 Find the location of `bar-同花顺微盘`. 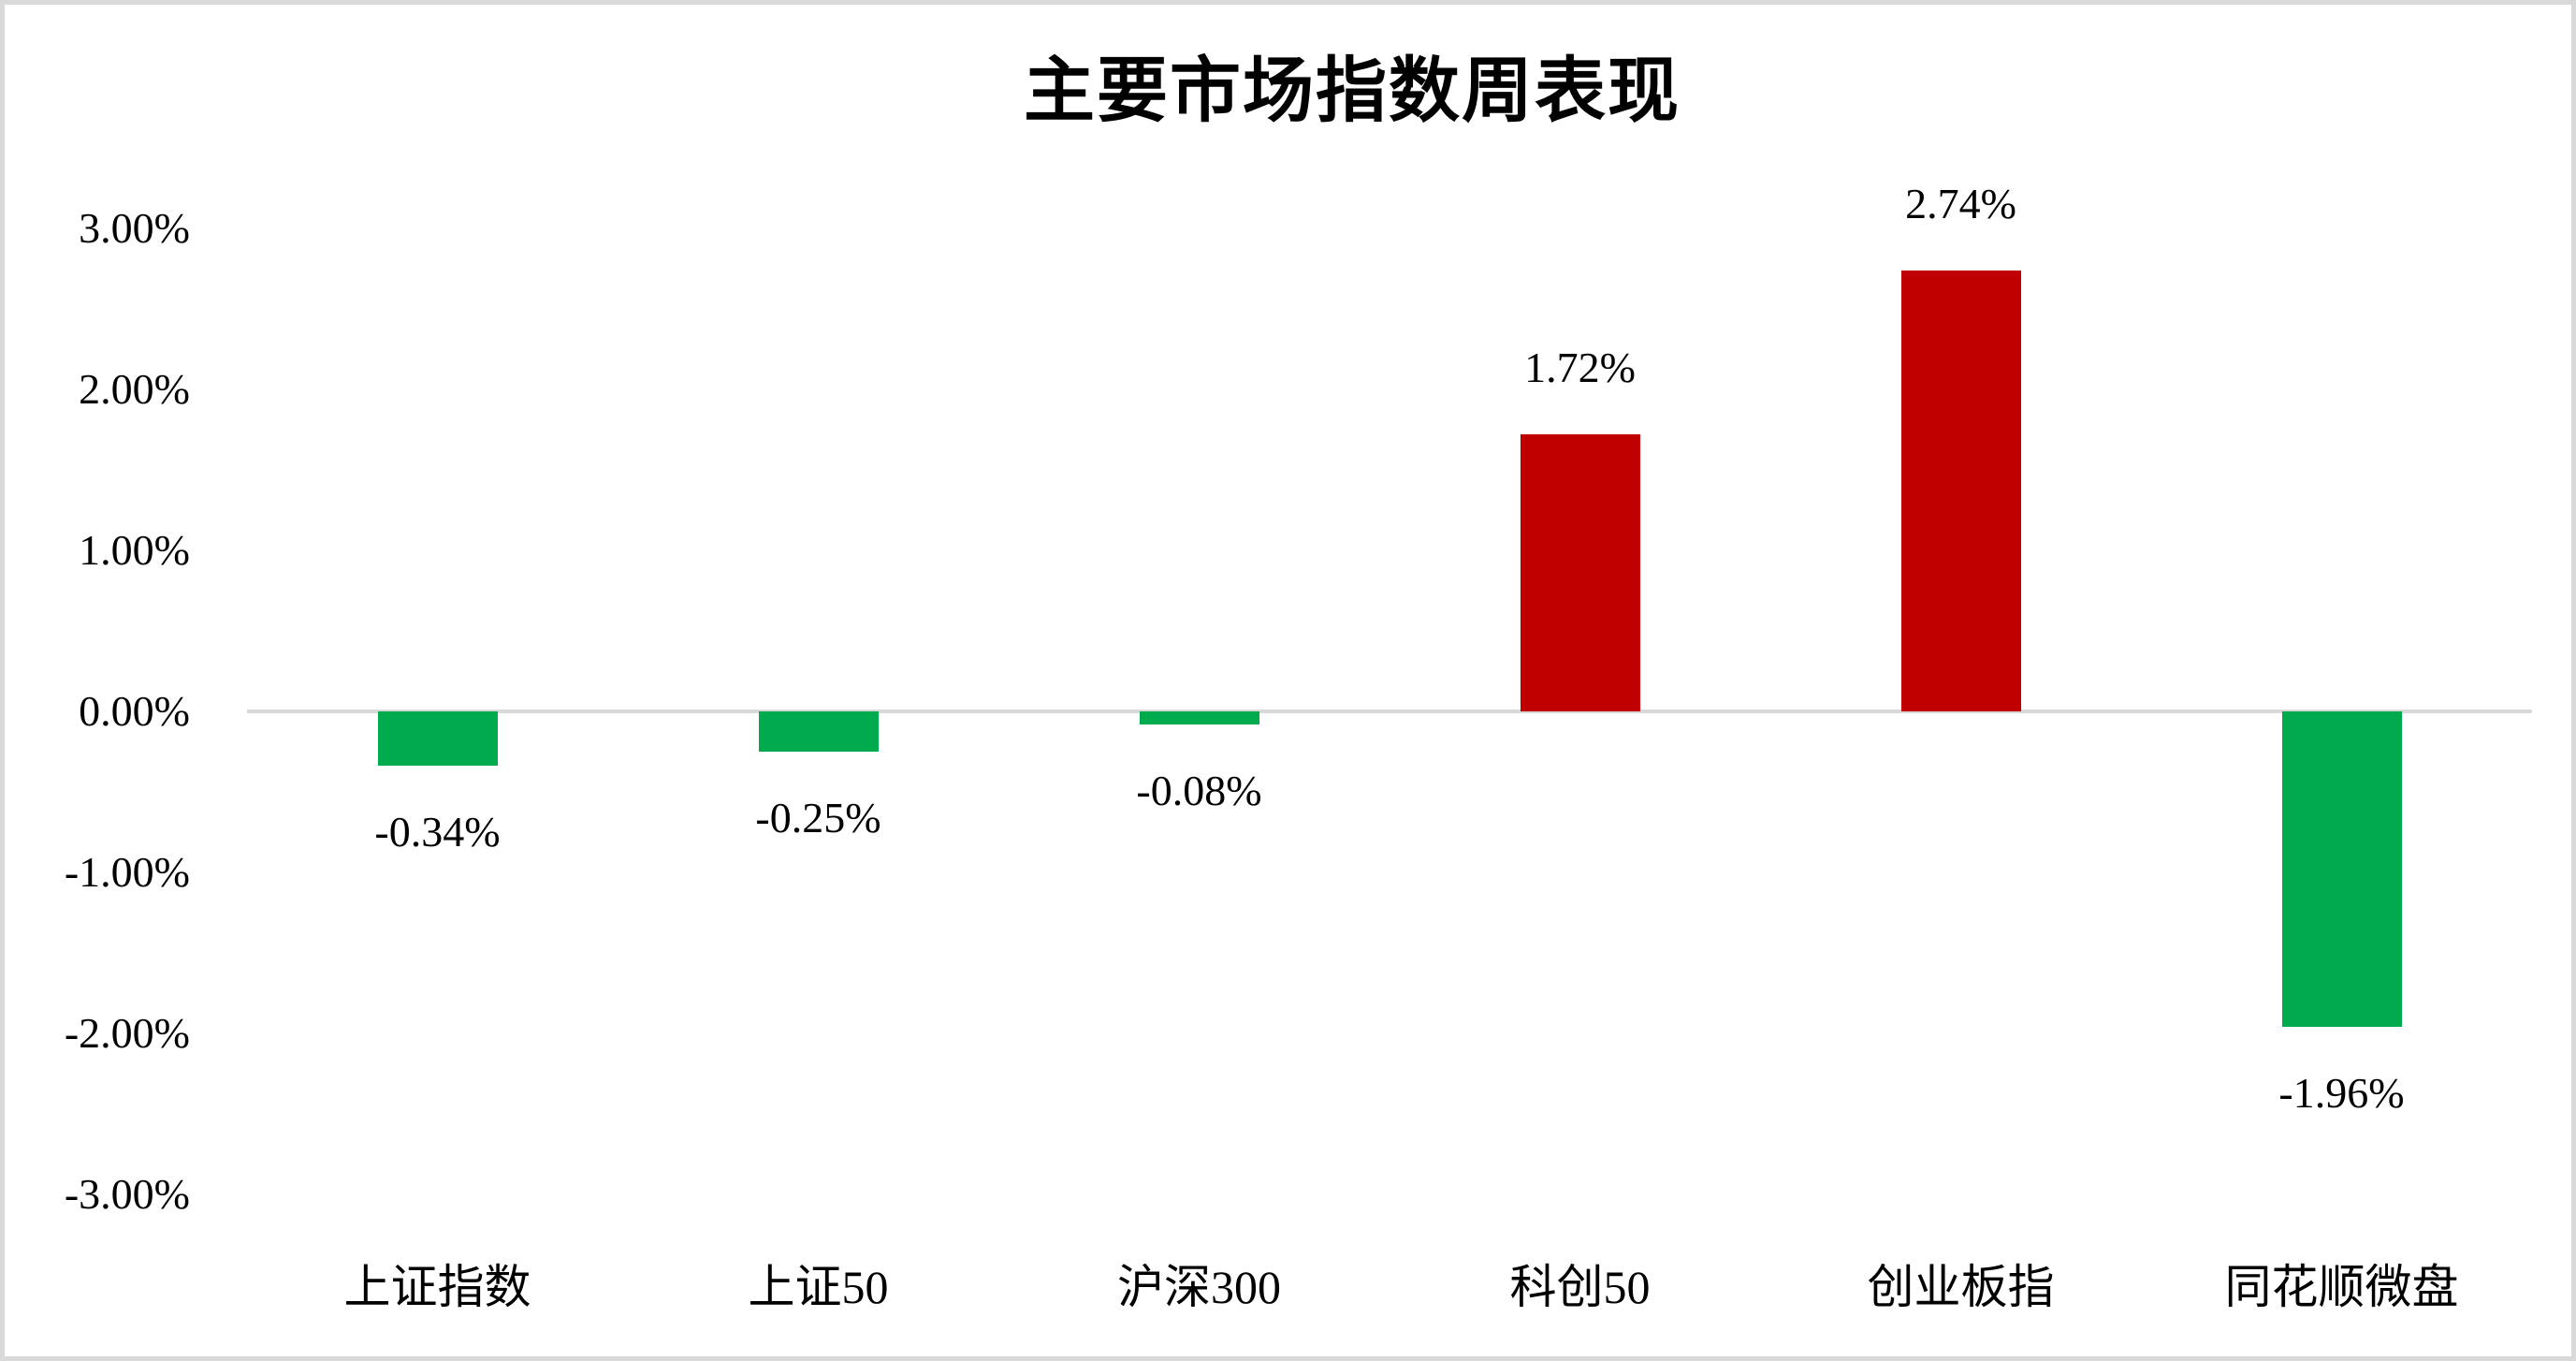

bar-同花顺微盘 is located at coordinates (2341, 869).